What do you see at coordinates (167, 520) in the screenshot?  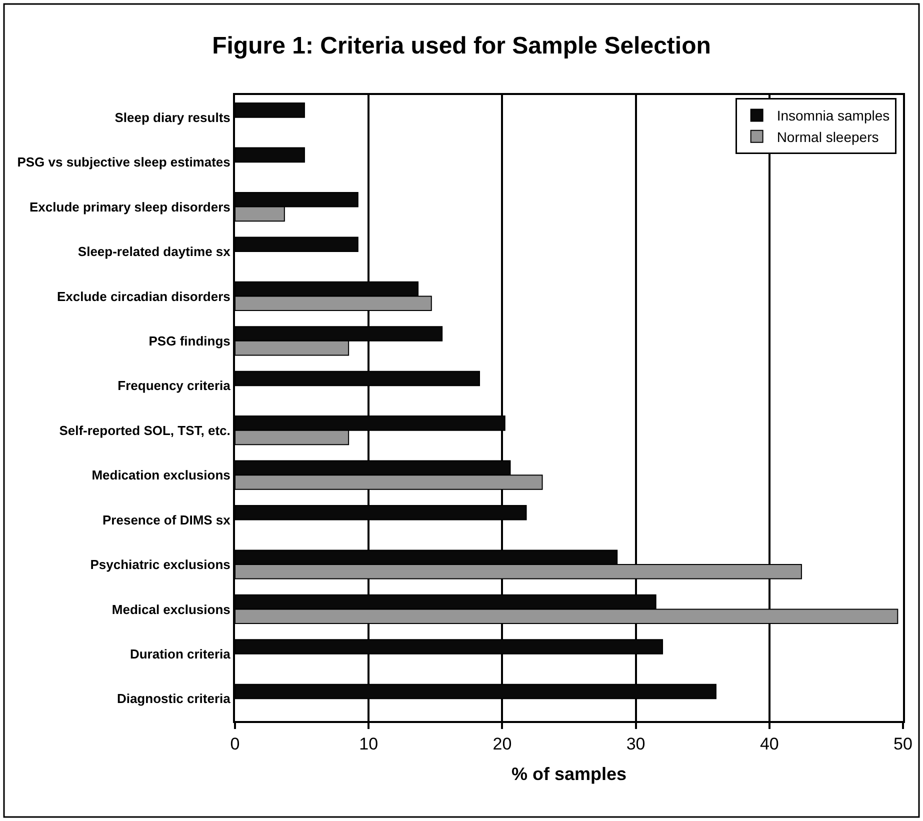 I see `y-tick-label: Presence of DIMS sx` at bounding box center [167, 520].